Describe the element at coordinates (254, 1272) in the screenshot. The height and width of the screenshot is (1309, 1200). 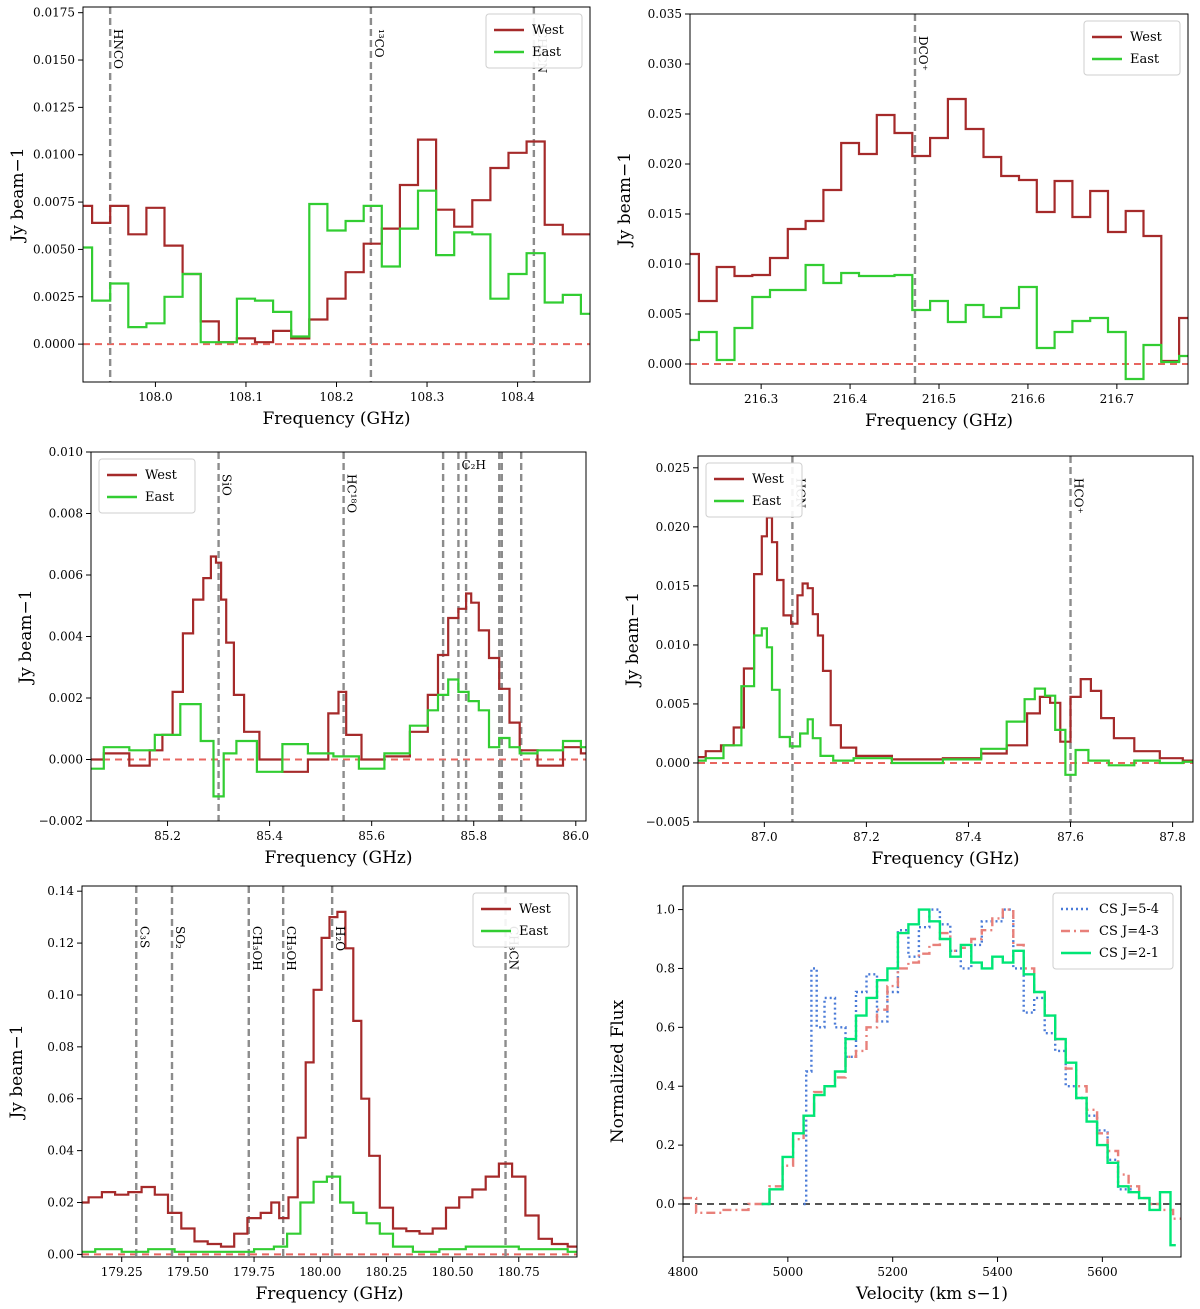
I see `x-tick-label: 179.75` at that location.